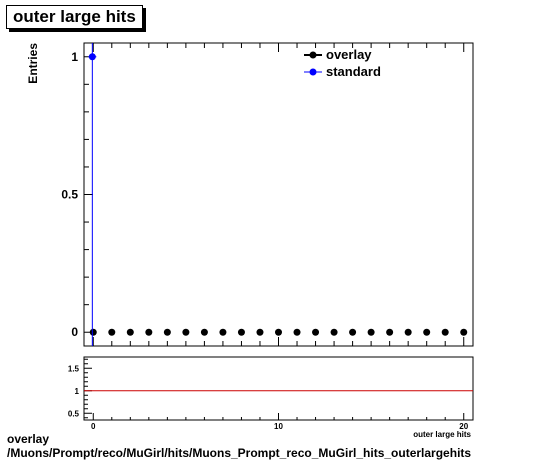  I want to click on ratio-y-tick-label: 0.5, so click(74, 413).